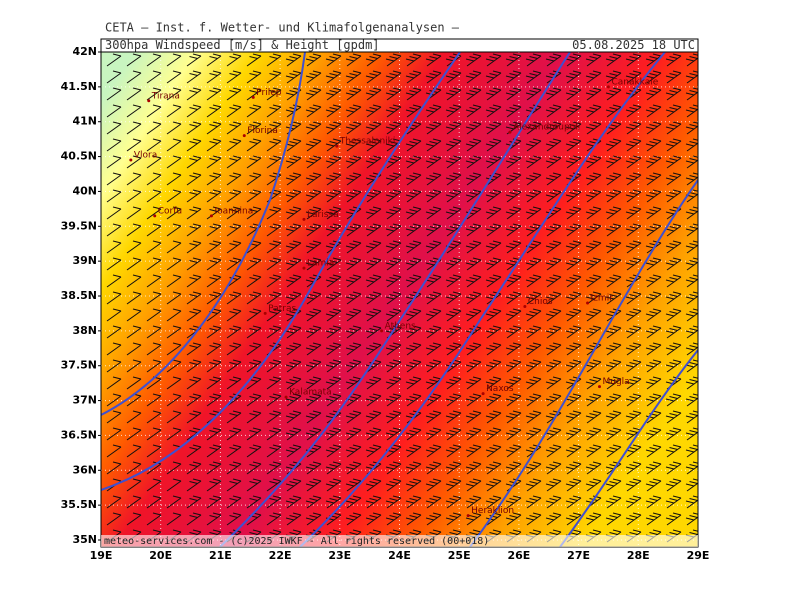  What do you see at coordinates (546, 128) in the screenshot?
I see `city-name: Alexandroupoli` at bounding box center [546, 128].